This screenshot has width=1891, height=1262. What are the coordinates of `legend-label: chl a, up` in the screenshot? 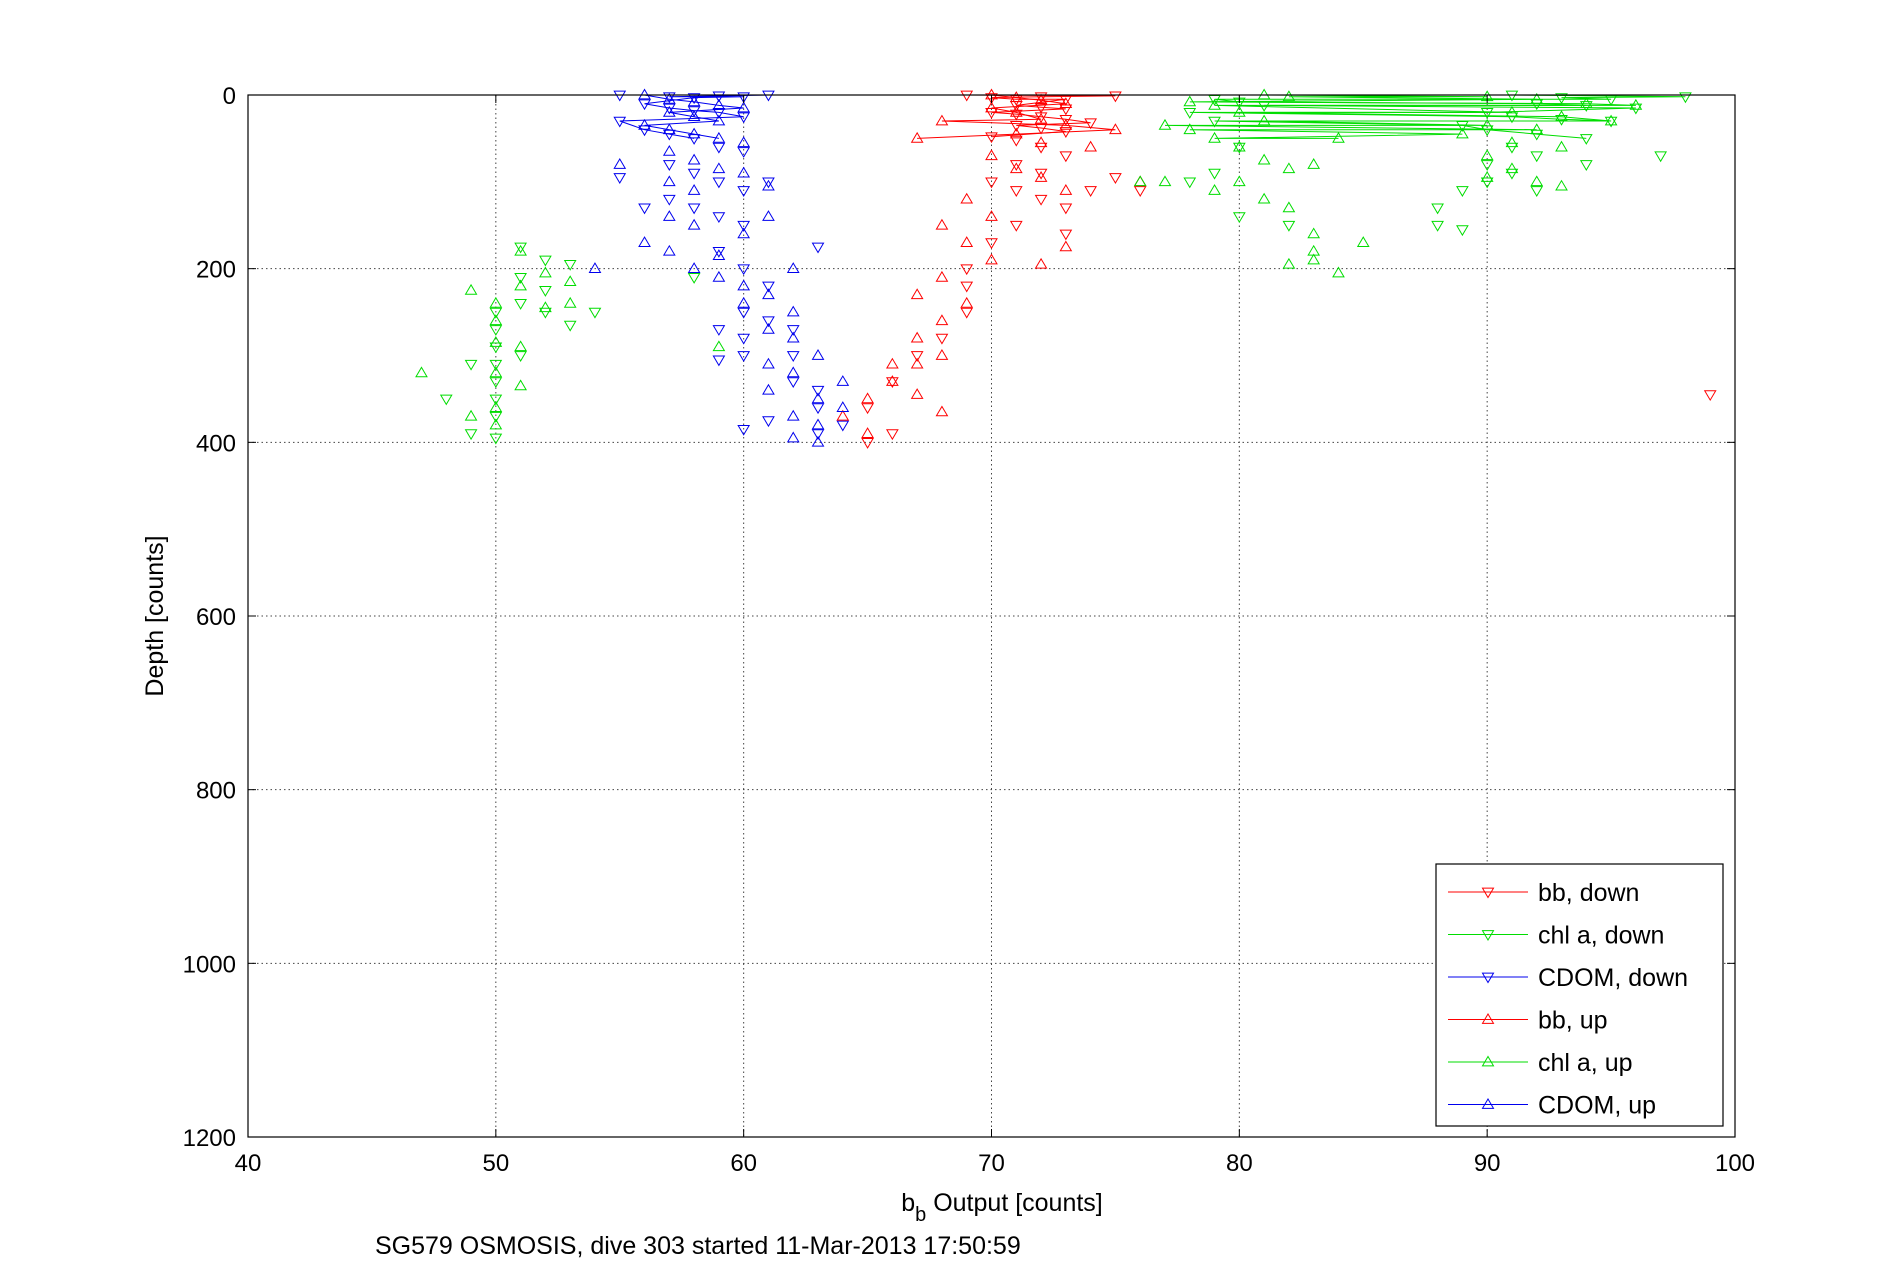 It's located at (1585, 1063).